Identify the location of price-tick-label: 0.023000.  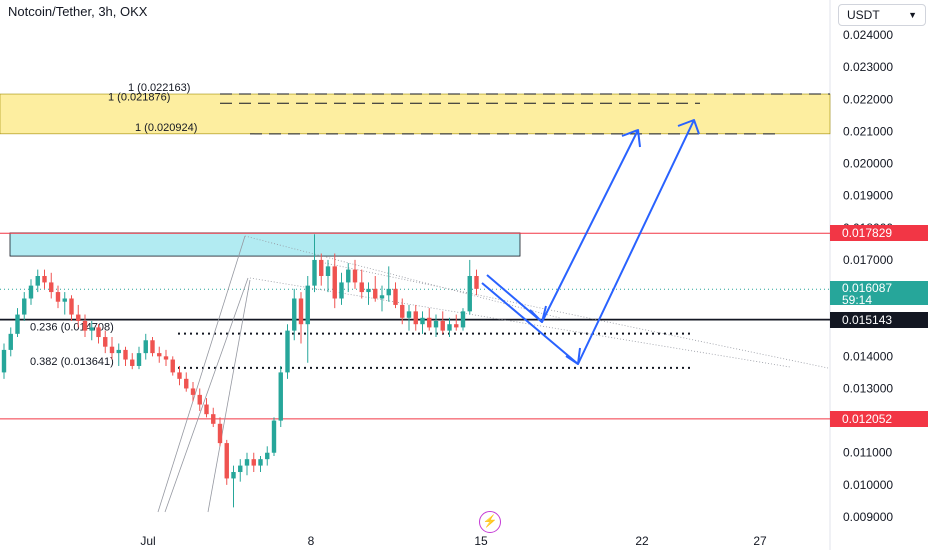
(868, 67).